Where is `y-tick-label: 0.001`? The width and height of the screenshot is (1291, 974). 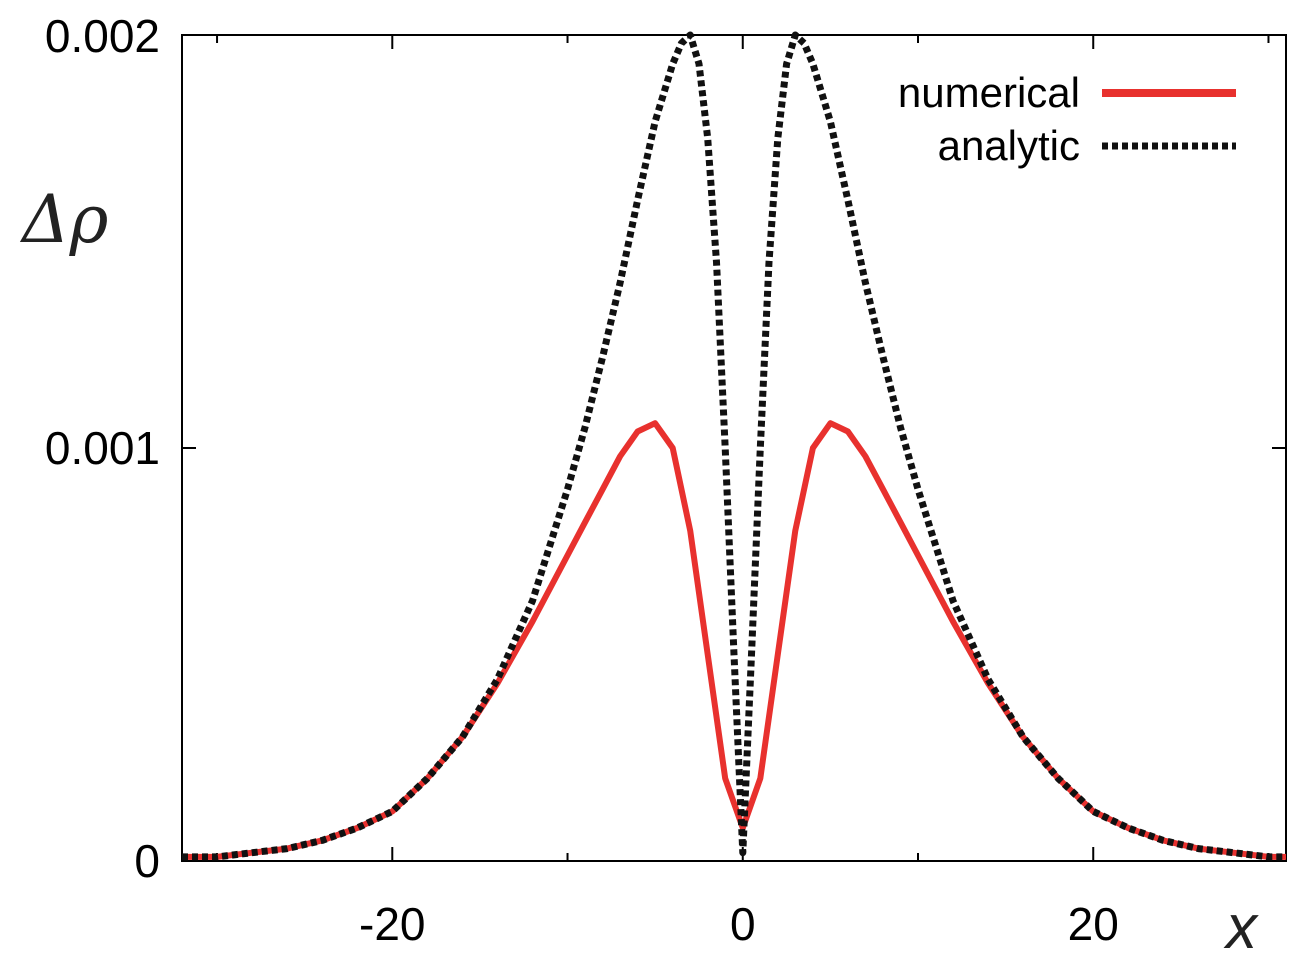
y-tick-label: 0.001 is located at coordinates (102, 448).